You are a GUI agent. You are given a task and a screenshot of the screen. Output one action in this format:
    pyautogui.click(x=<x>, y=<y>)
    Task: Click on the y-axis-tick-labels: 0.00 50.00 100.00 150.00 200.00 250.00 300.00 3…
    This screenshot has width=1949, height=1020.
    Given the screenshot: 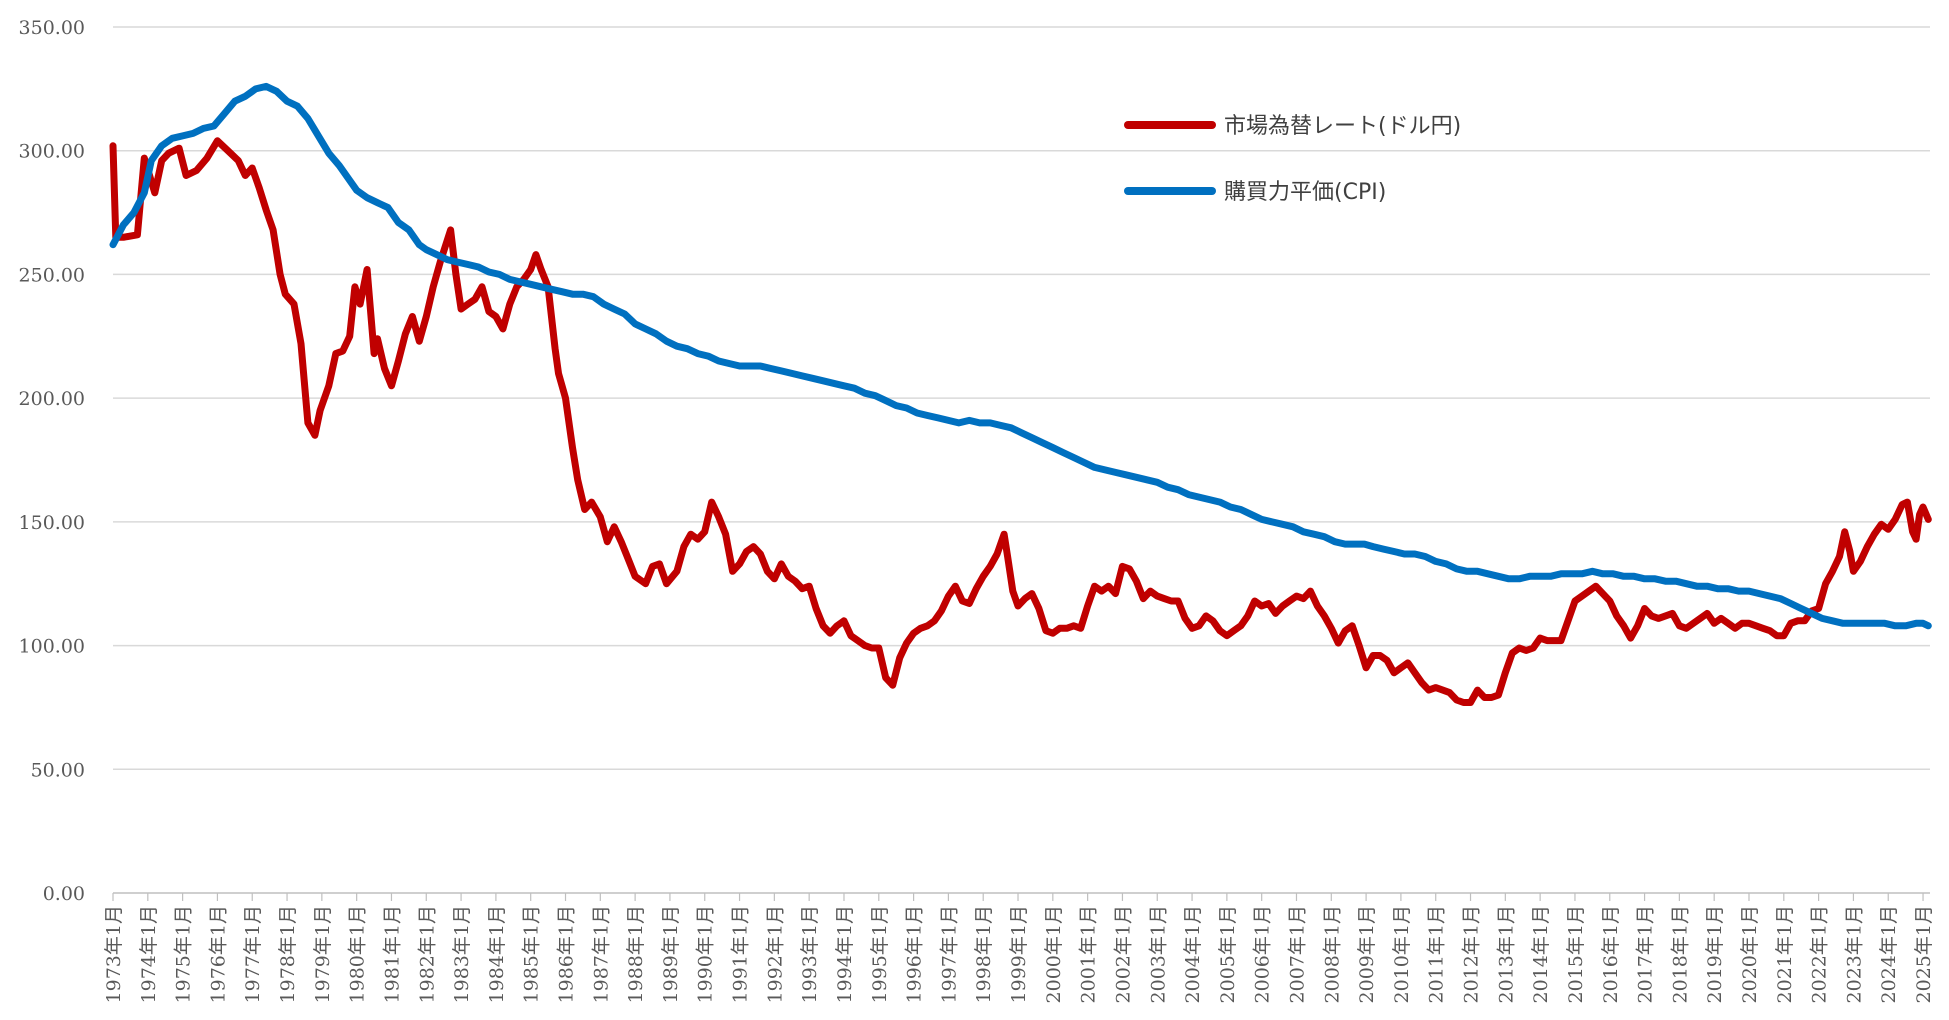 What is the action you would take?
    pyautogui.click(x=52, y=461)
    